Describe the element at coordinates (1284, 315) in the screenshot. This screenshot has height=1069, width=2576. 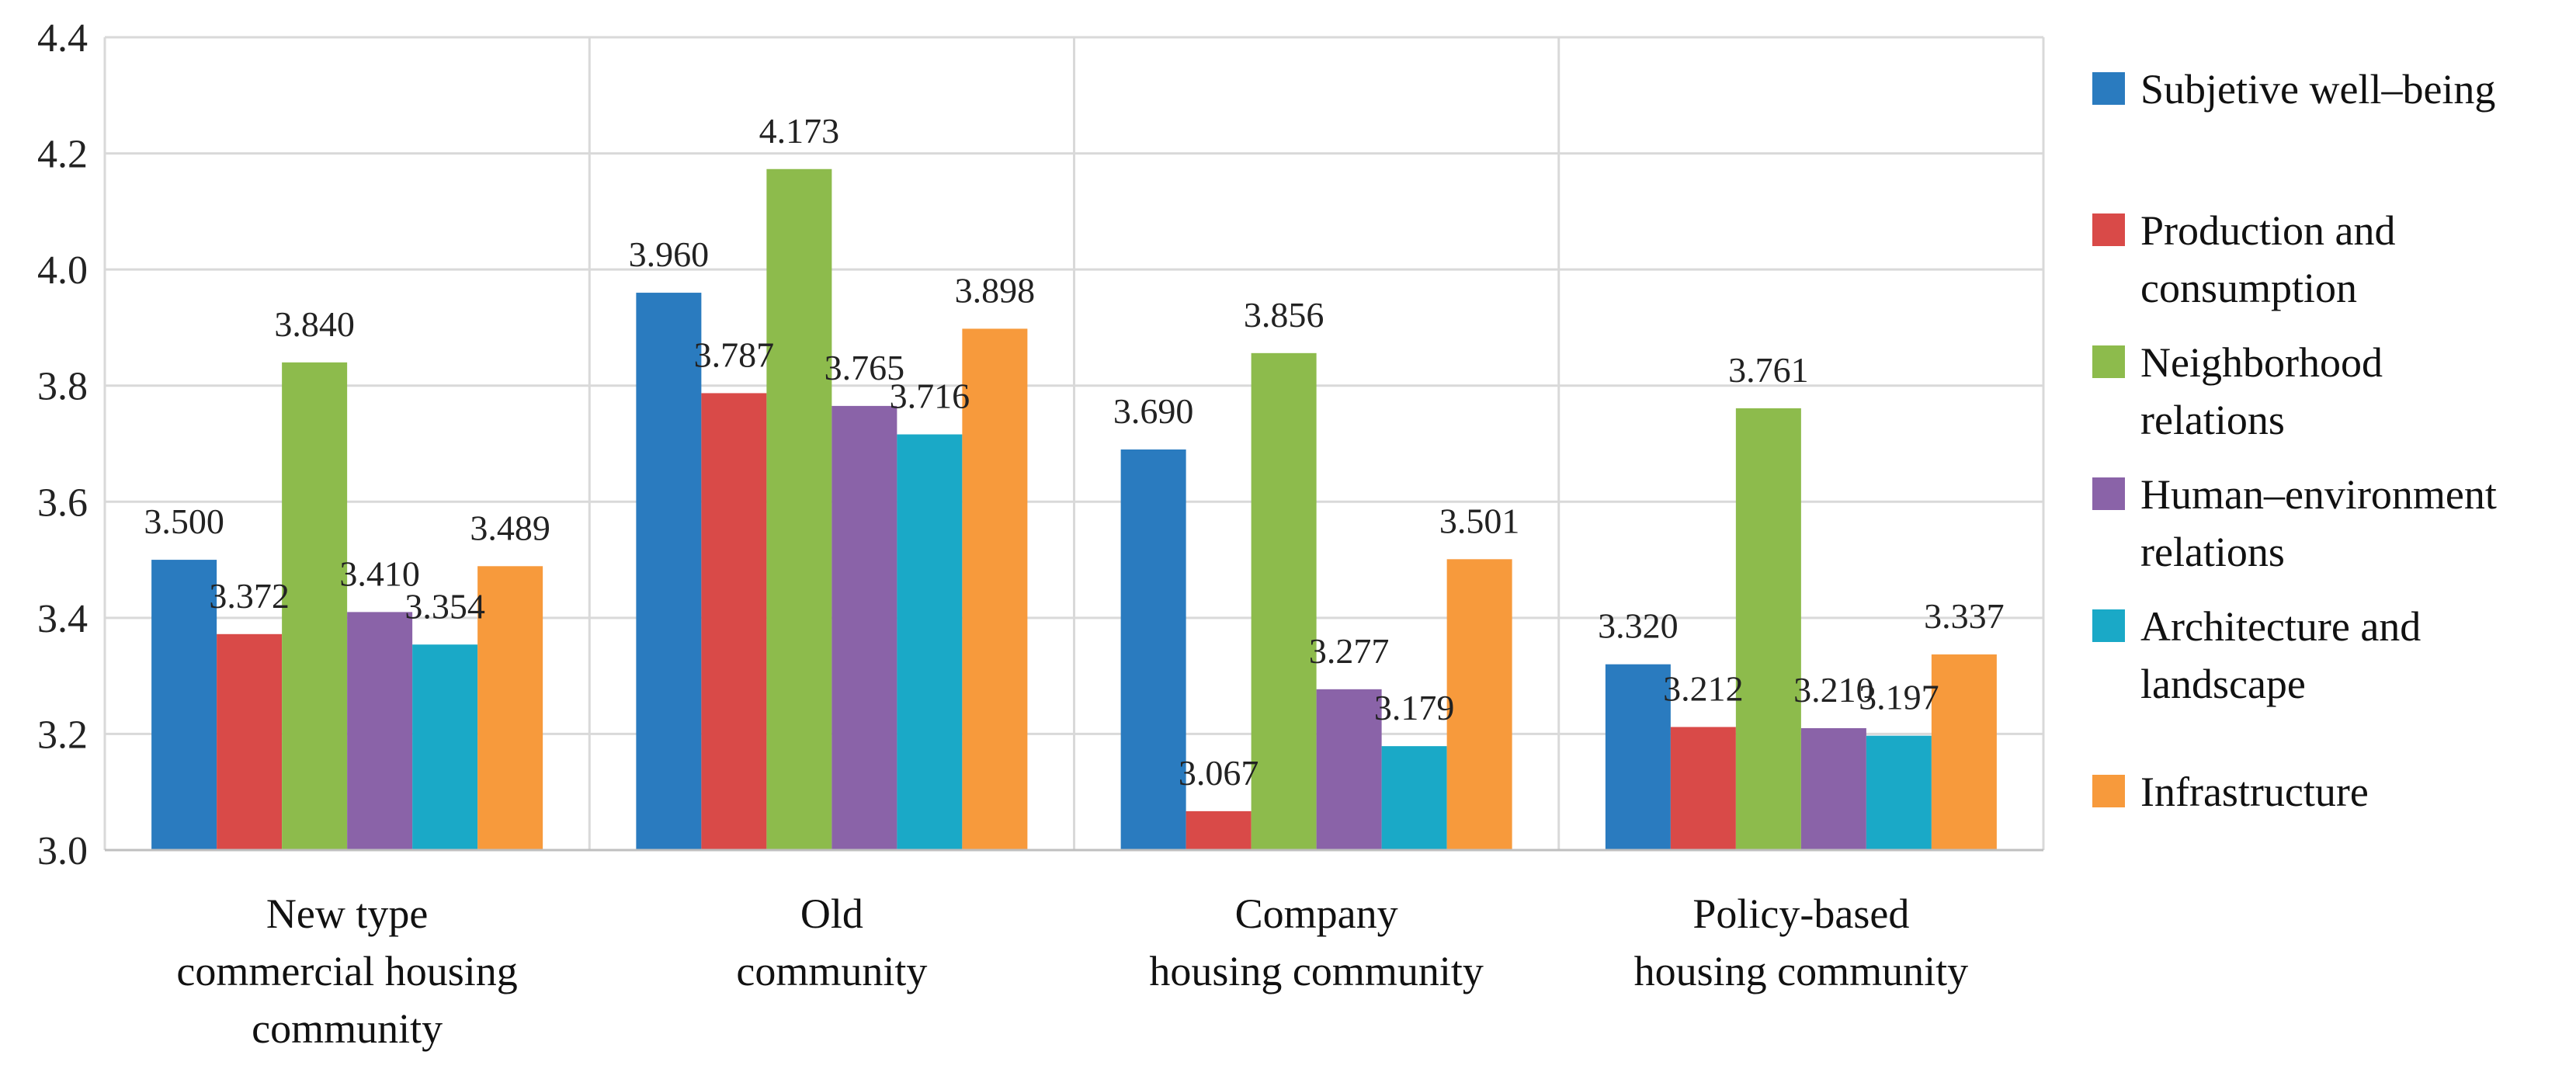
I see `data-label: 3.856` at that location.